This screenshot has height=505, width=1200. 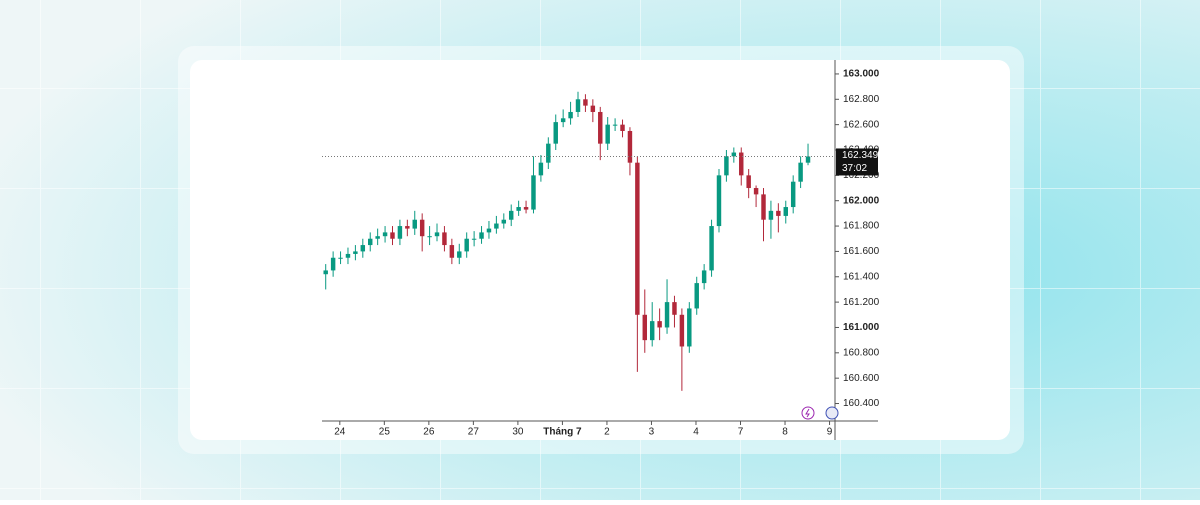 I want to click on x-tick-label: Tháng 7, so click(x=562, y=432).